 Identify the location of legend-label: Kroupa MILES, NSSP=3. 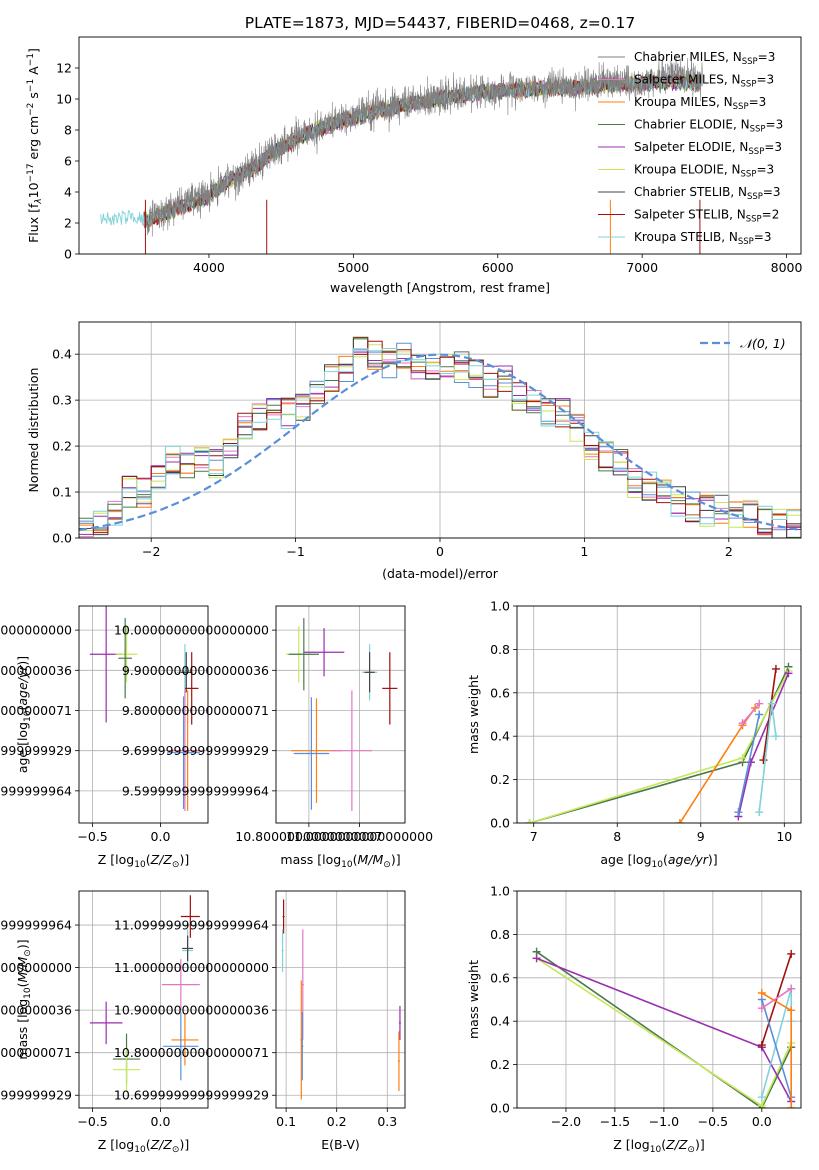
(700, 103).